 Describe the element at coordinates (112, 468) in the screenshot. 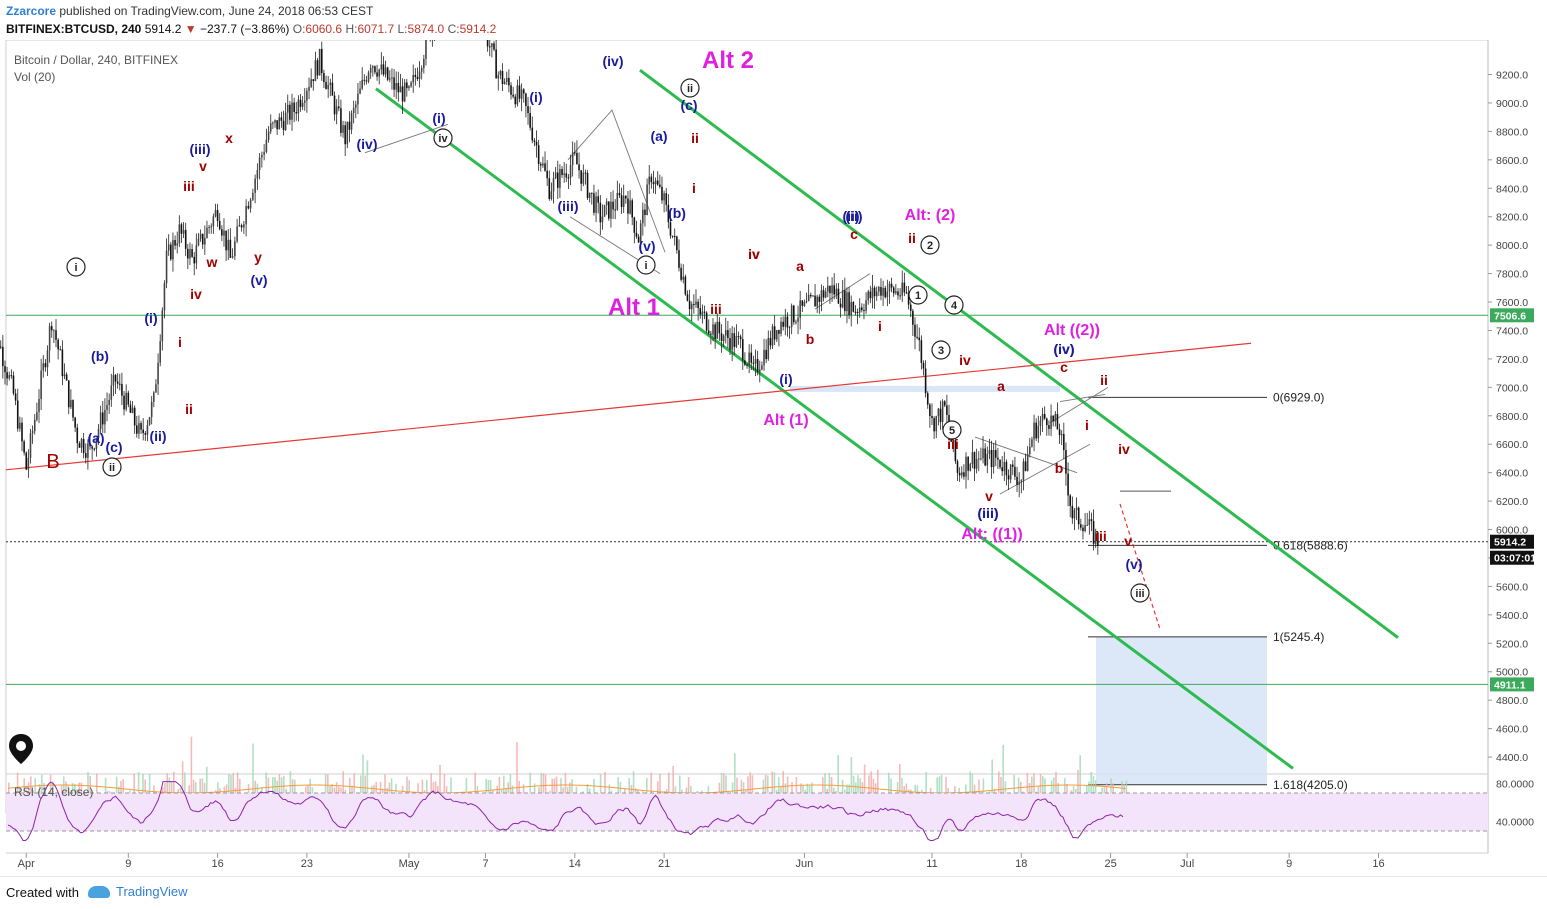

I see `circled-wave-label: ii` at that location.